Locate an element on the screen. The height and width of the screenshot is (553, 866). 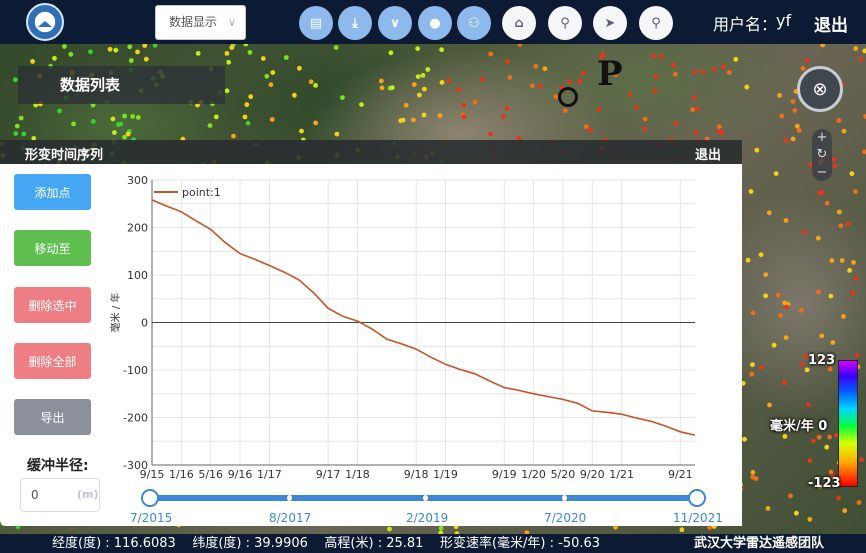
add-point-button: 添加点 is located at coordinates (52, 192).